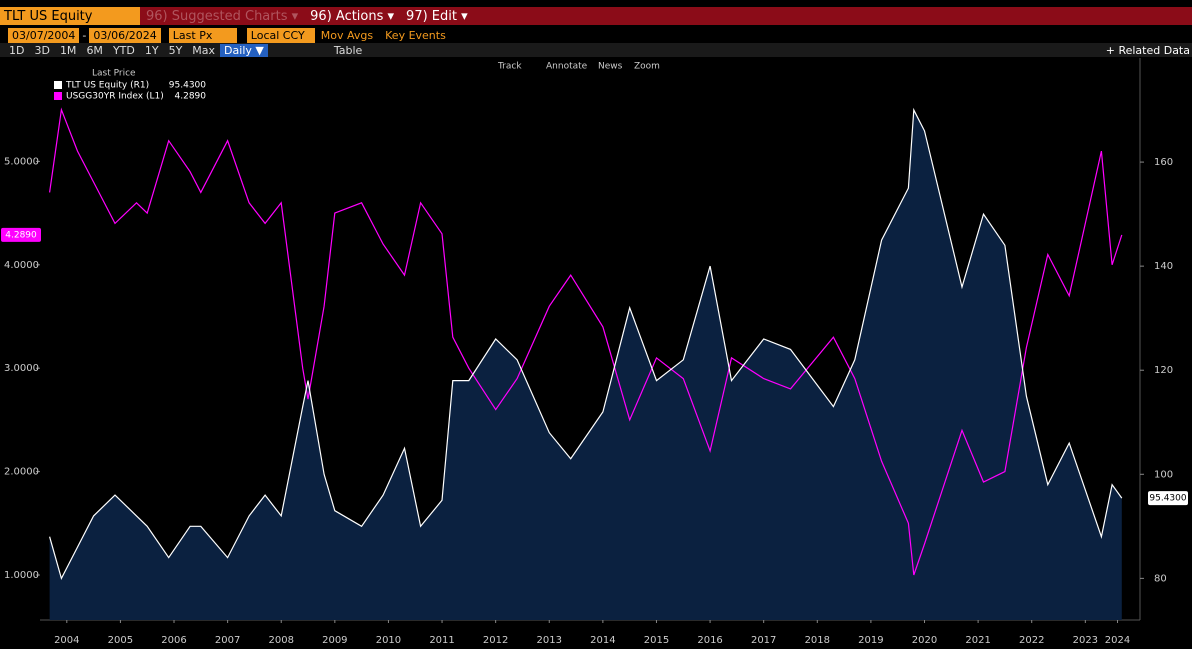 The height and width of the screenshot is (649, 1192). I want to click on range-button: YTD, so click(123, 50).